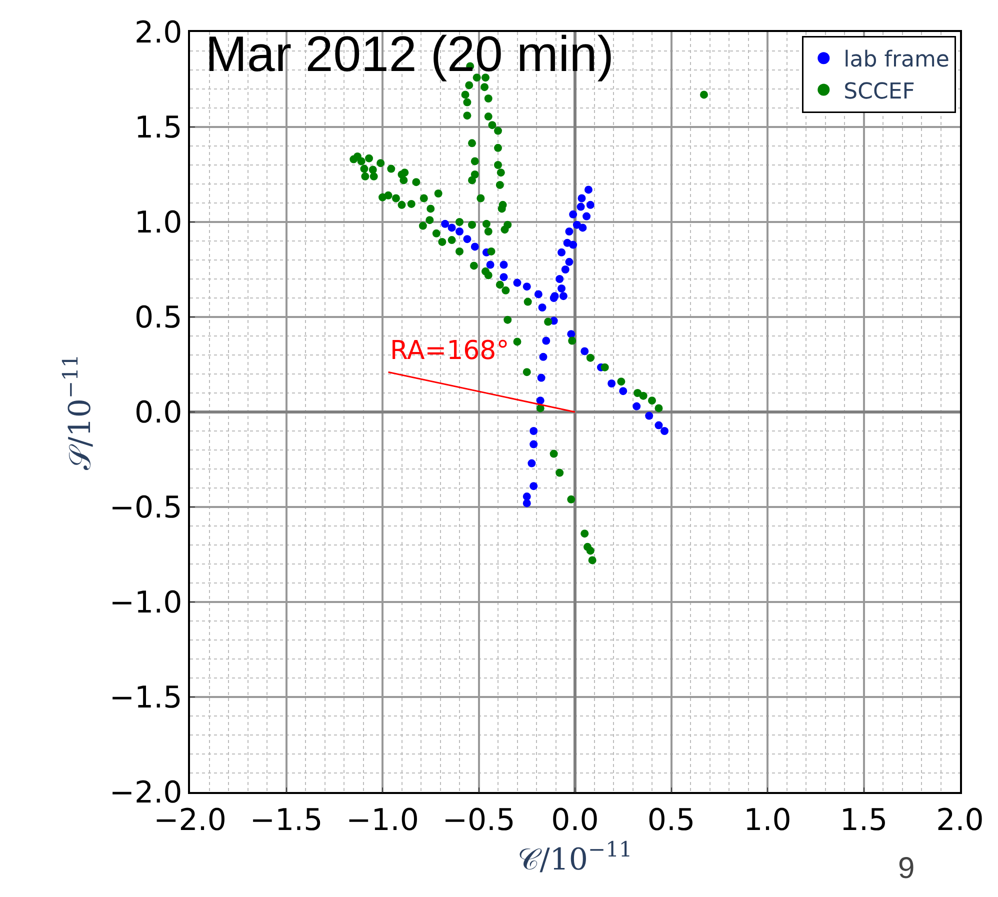 Image resolution: width=998 pixels, height=897 pixels. What do you see at coordinates (145, 698) in the screenshot?
I see `y-tick-label: −1.5` at bounding box center [145, 698].